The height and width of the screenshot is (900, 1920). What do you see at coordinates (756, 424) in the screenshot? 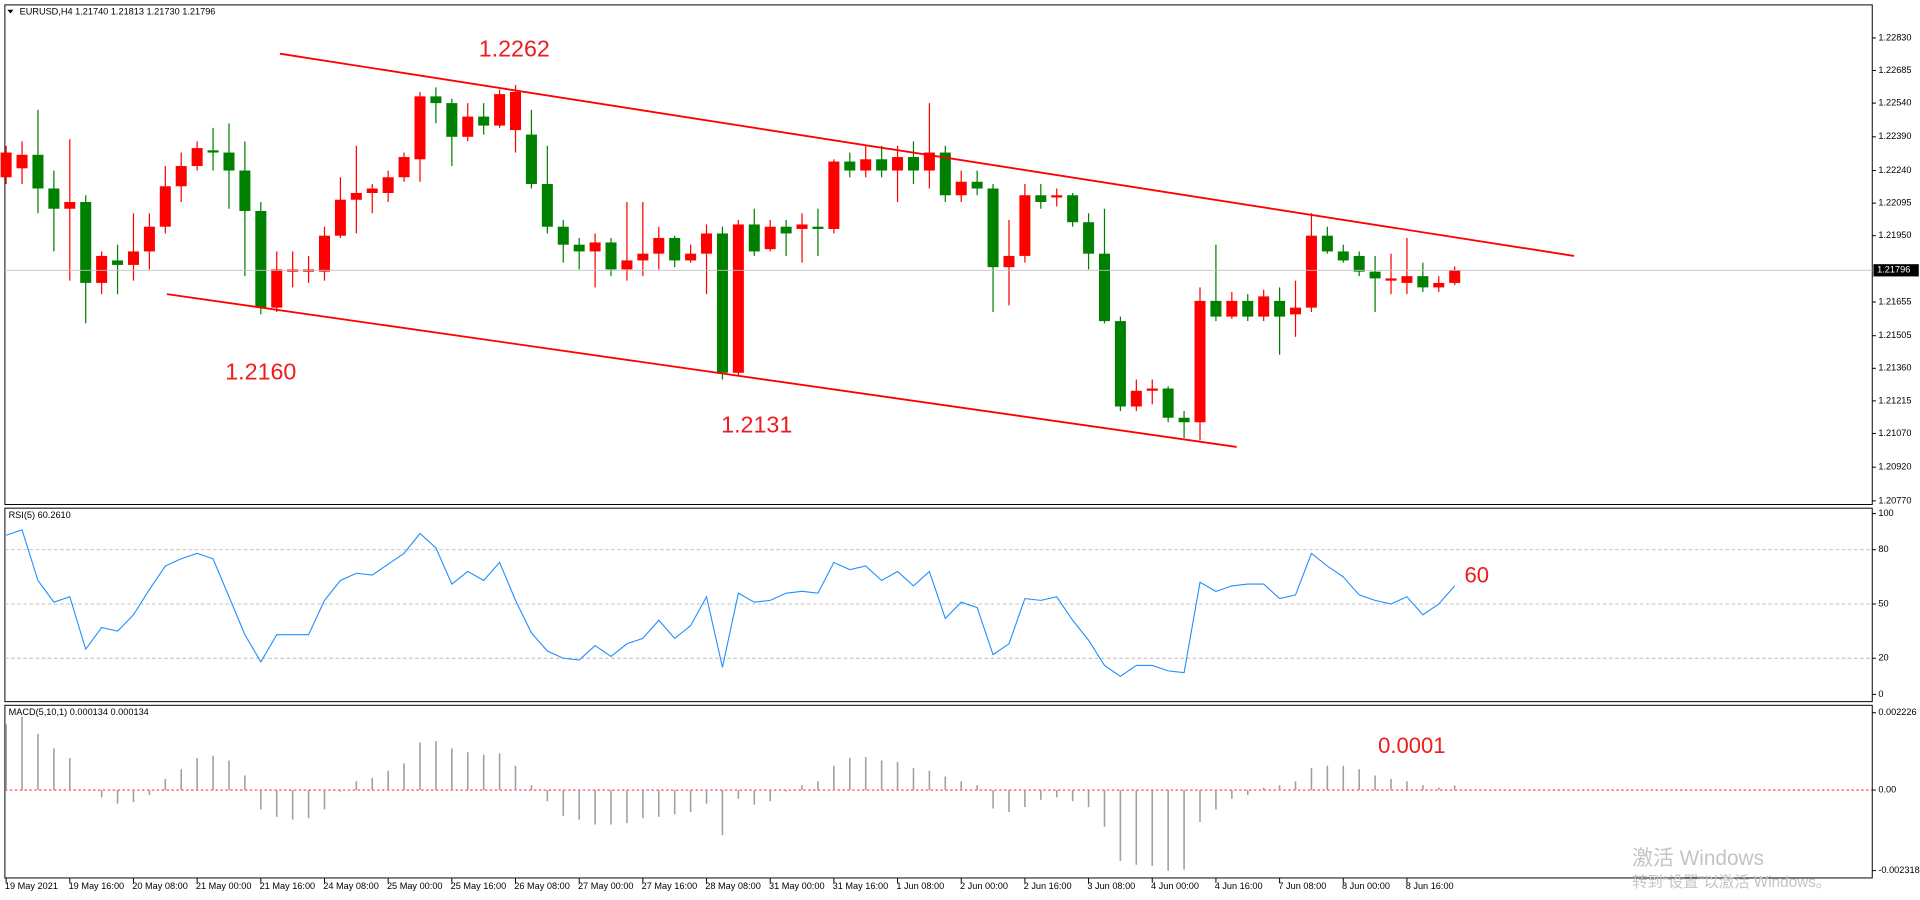
I see `annotation: 1.2131` at bounding box center [756, 424].